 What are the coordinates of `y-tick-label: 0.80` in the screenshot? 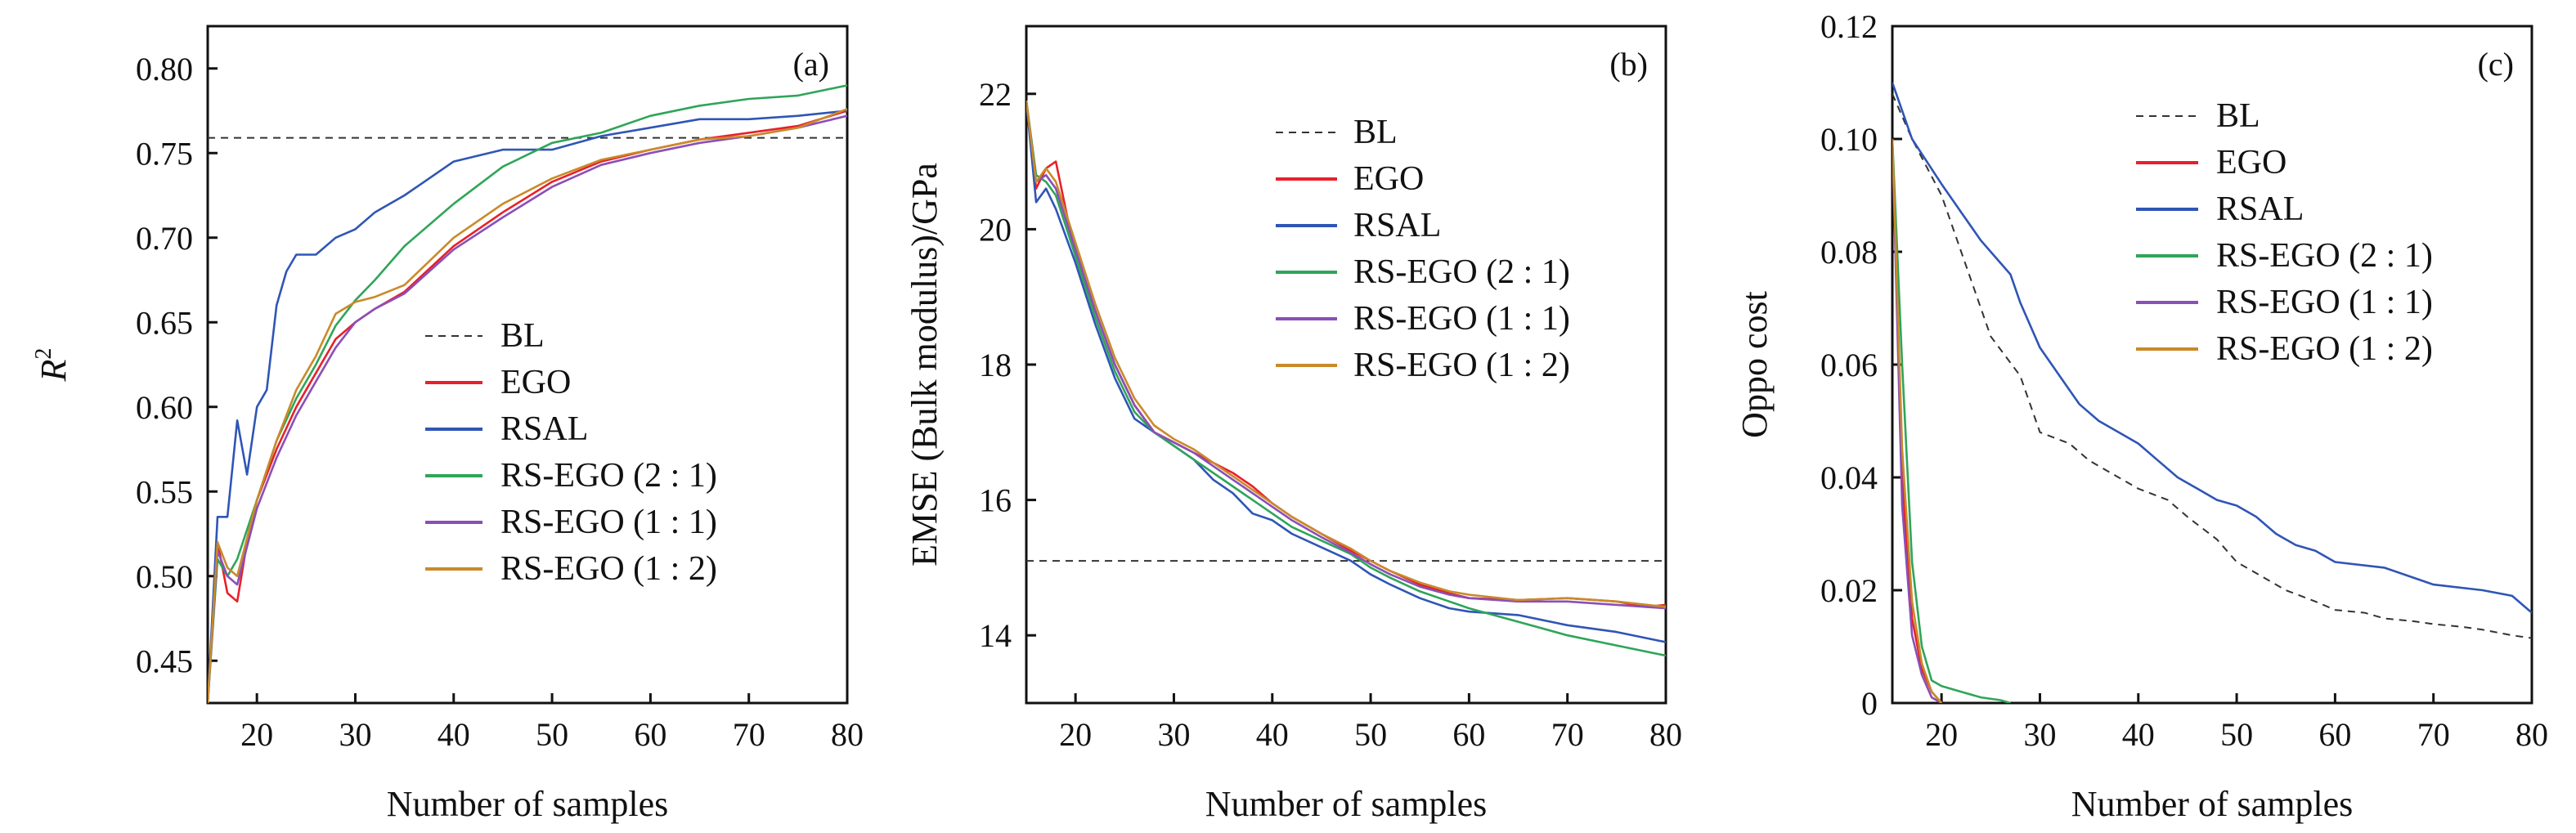 It's located at (164, 69).